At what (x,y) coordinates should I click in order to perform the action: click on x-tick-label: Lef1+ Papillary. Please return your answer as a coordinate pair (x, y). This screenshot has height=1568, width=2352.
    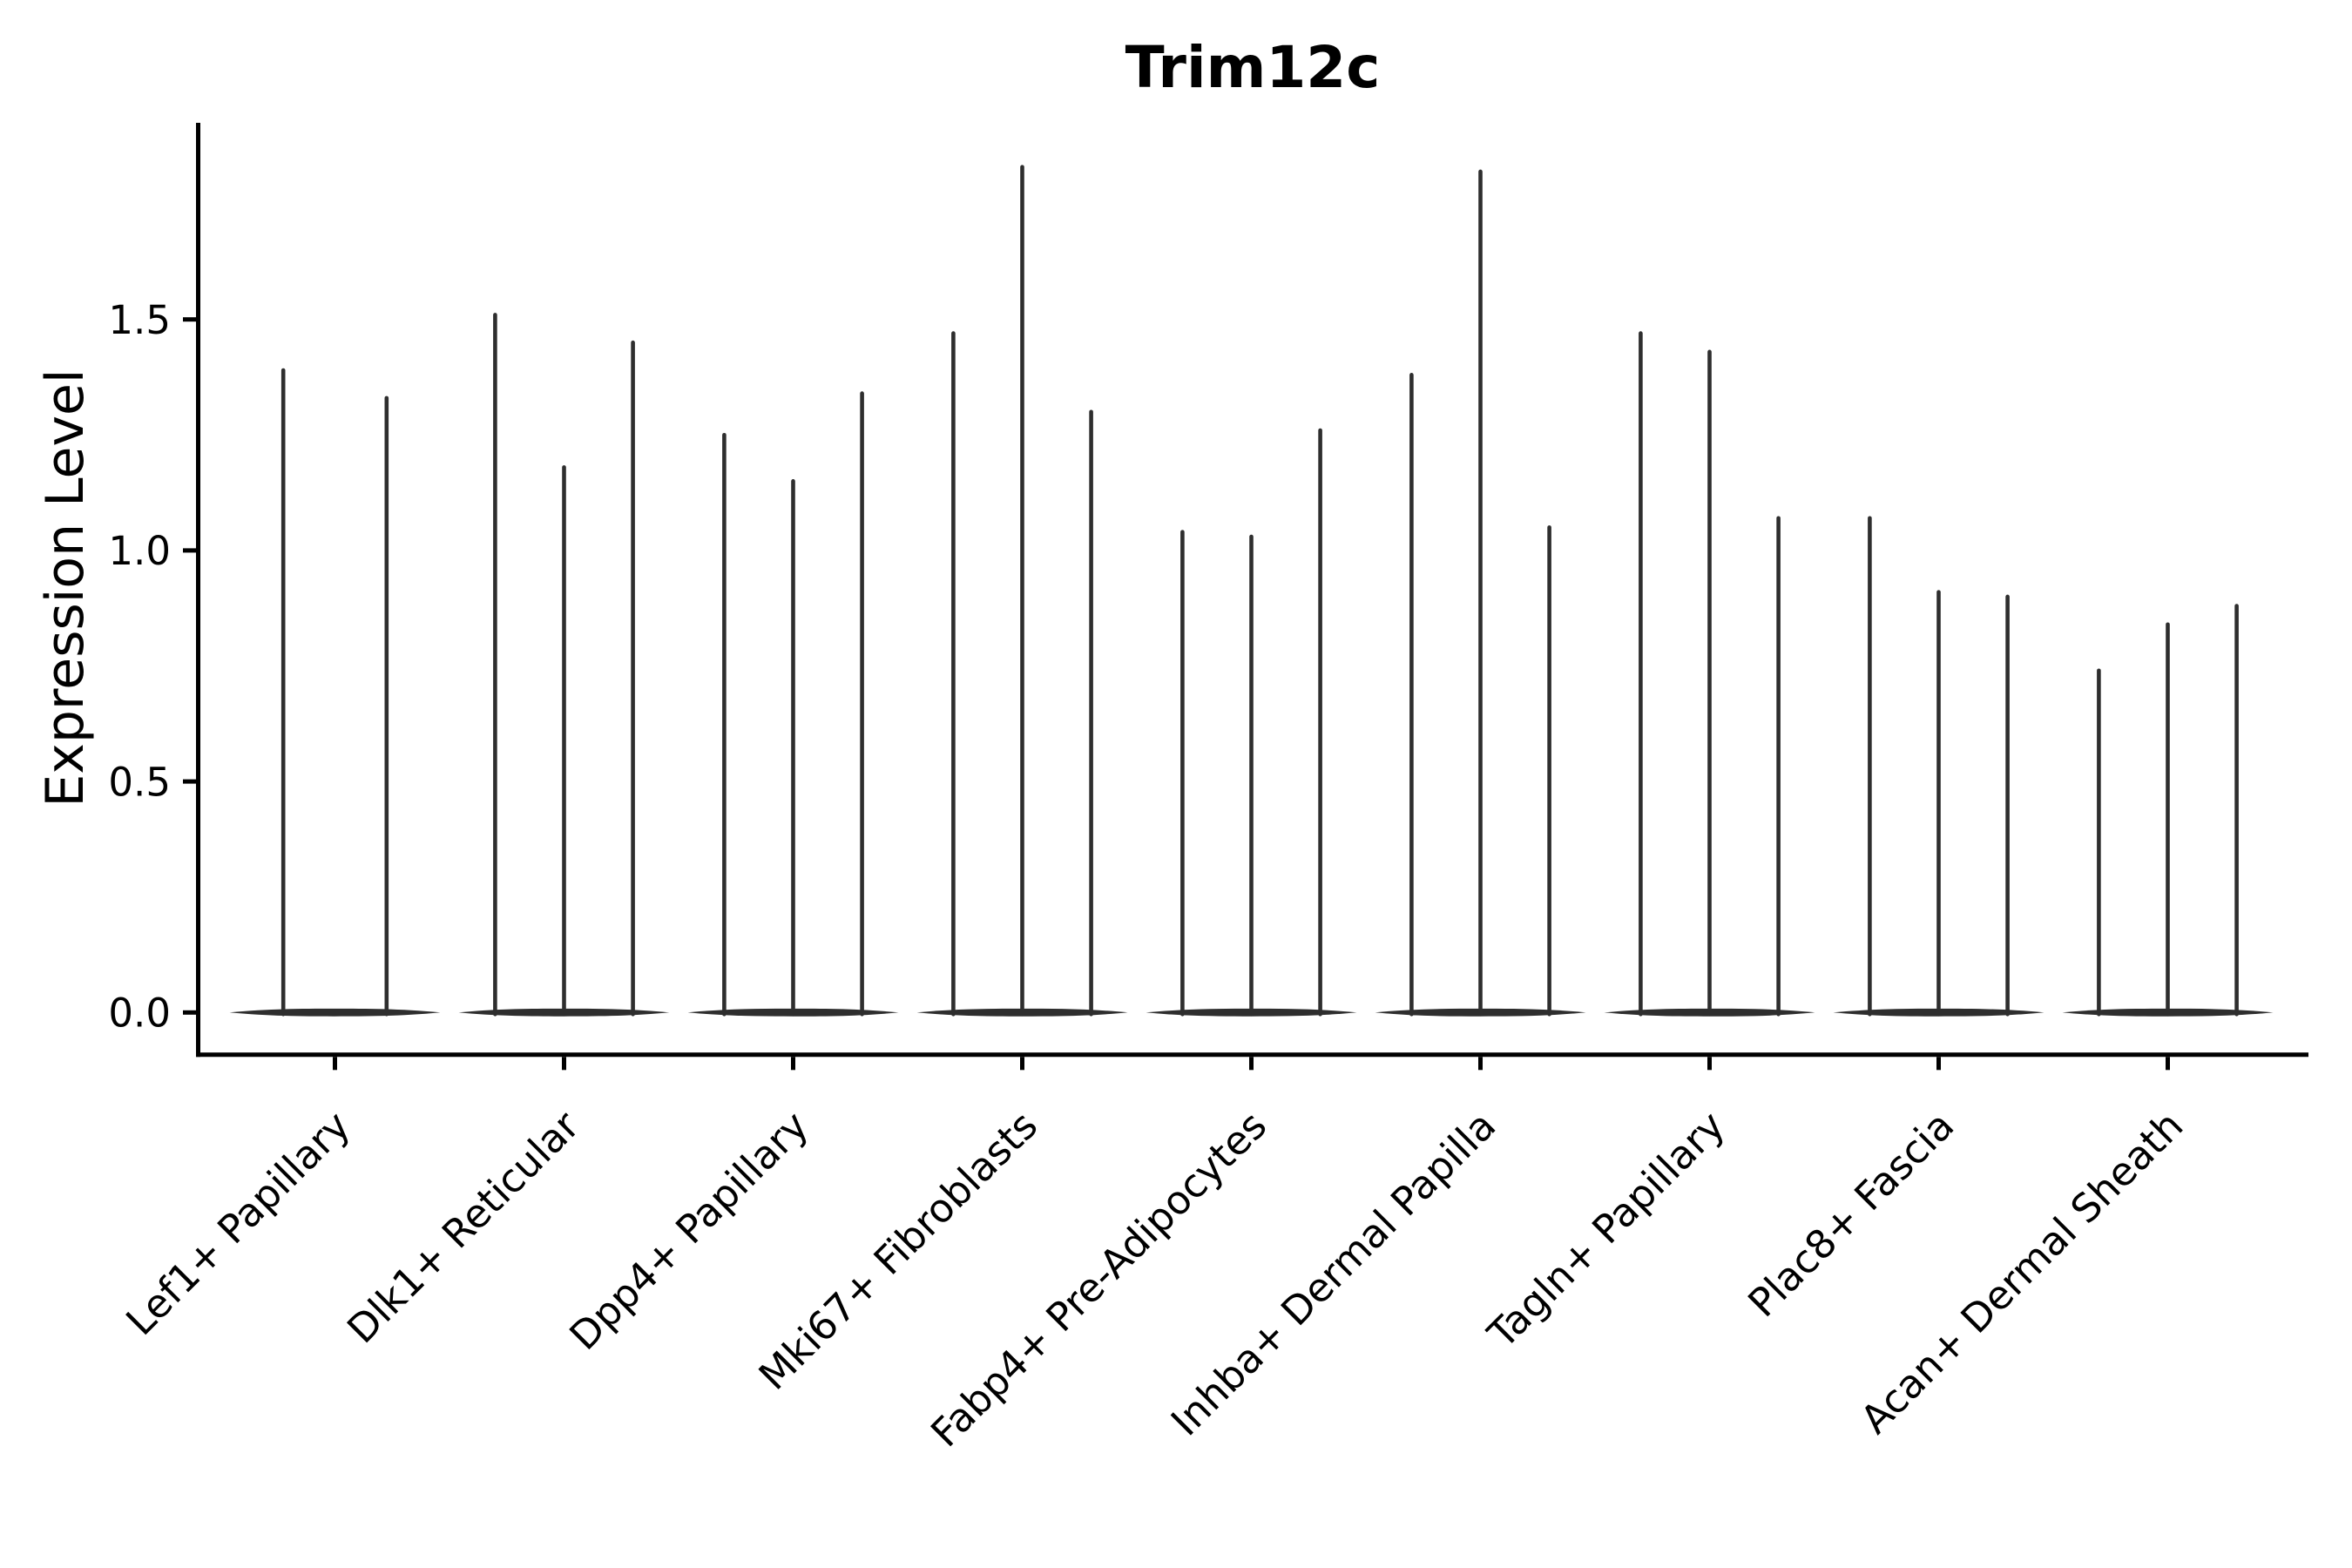
    Looking at the image, I should click on (238, 1223).